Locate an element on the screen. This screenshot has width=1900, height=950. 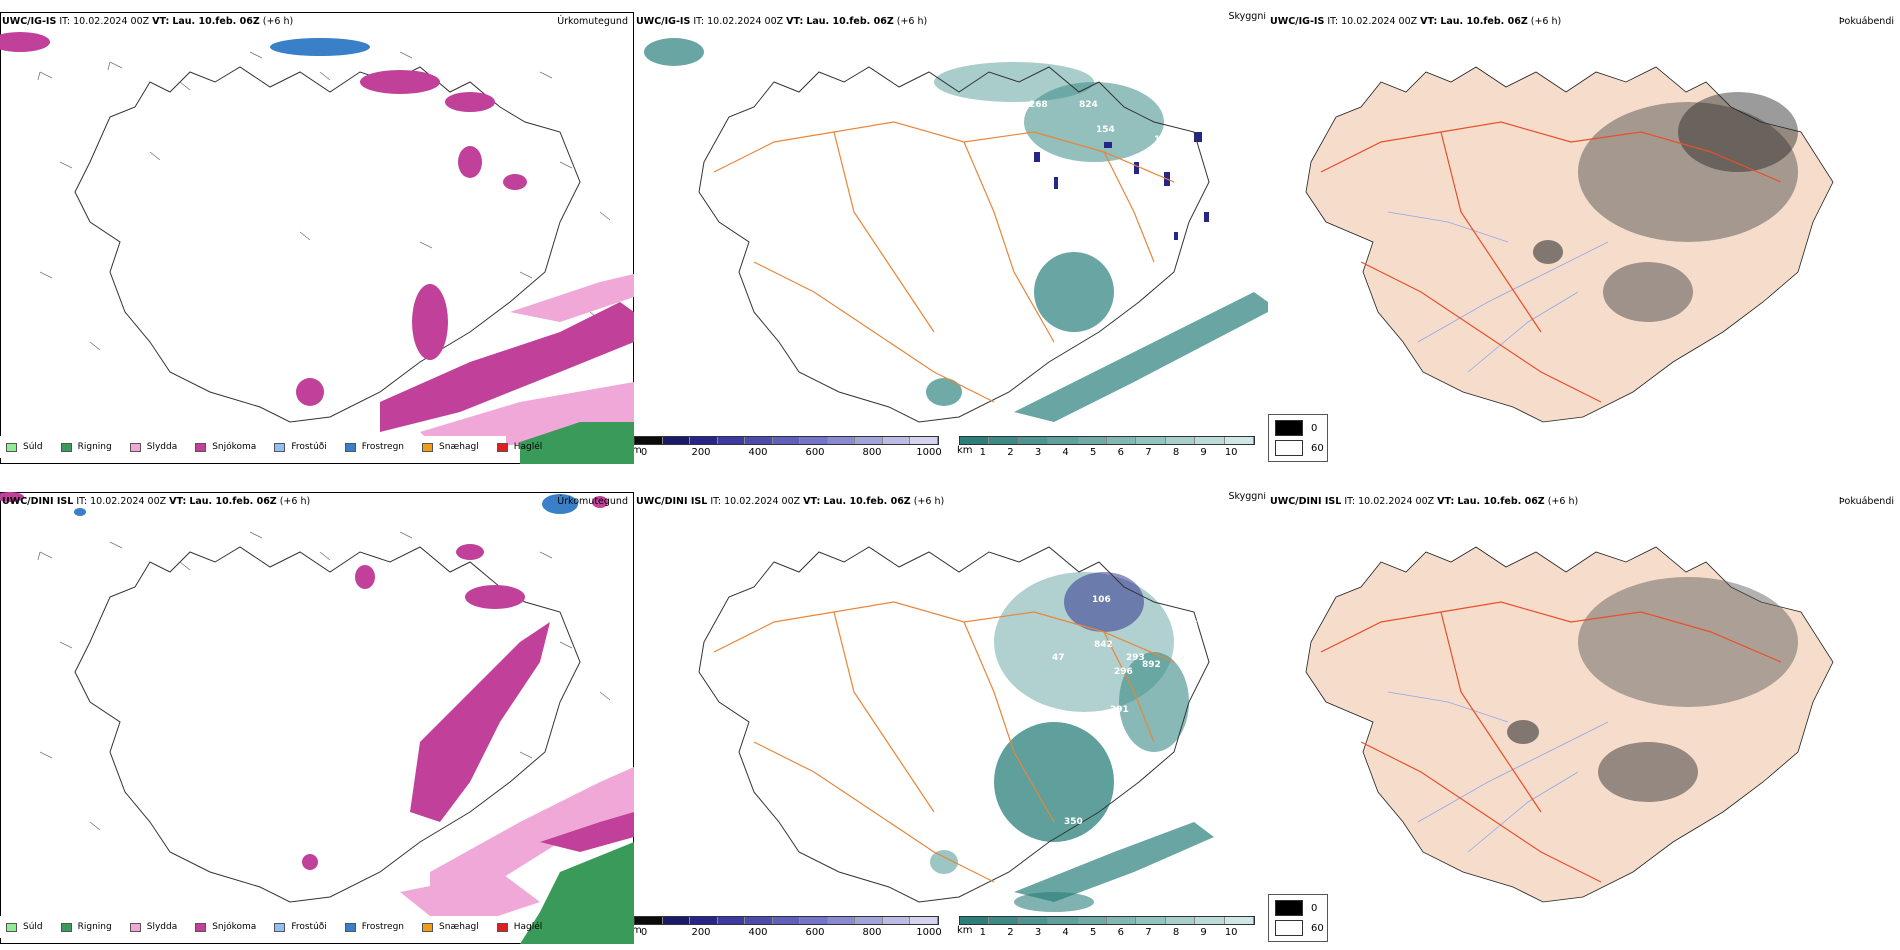
visibility-colorbar-km: 1 2 3 4 5 6 7 8 9 10 km is located at coordinates (1106, 449).